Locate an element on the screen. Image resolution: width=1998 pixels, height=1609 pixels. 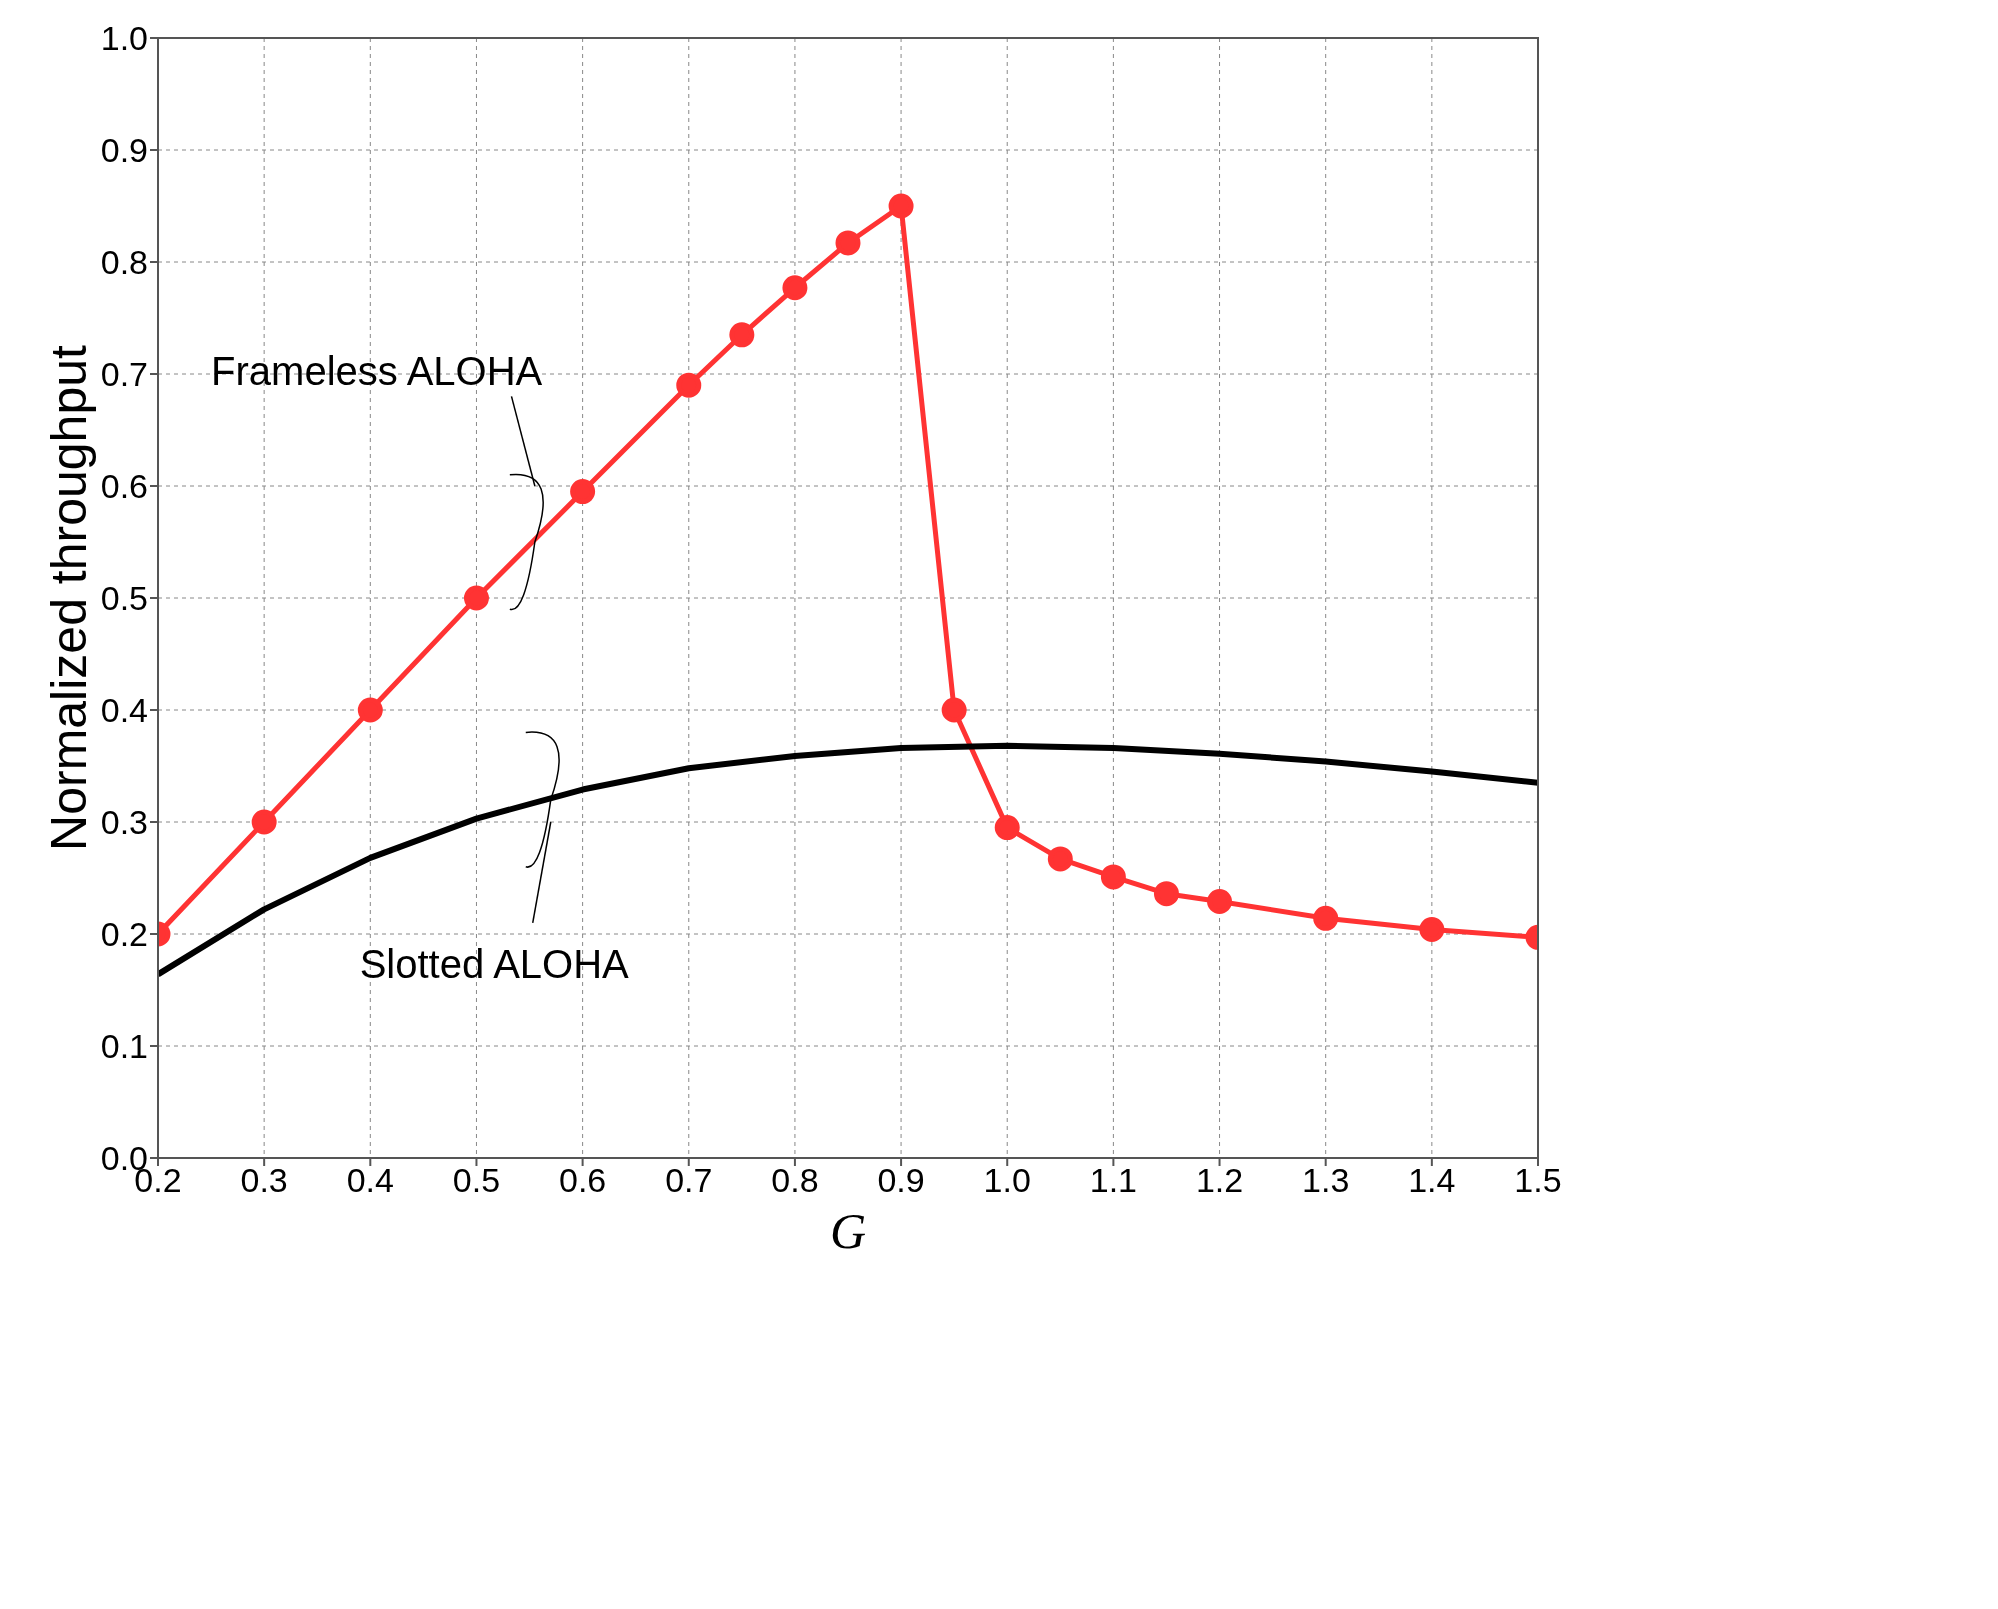
x-tick-label: 0.4 is located at coordinates (370, 1180).